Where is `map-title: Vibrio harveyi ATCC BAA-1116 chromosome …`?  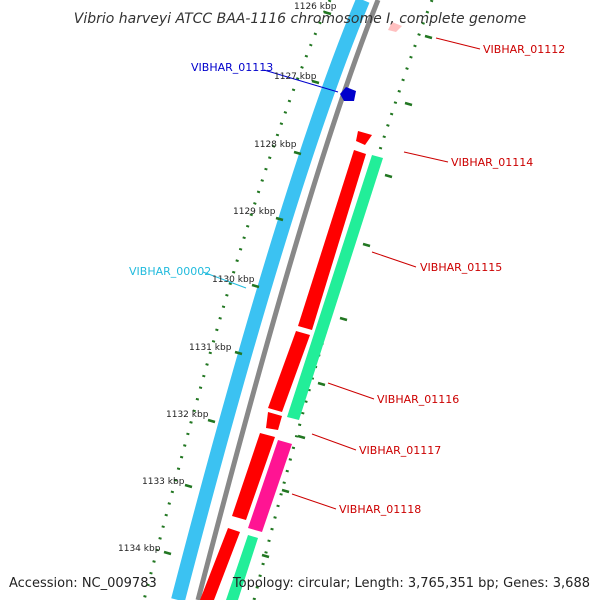 map-title: Vibrio harveyi ATCC BAA-1116 chromosome … is located at coordinates (300, 19).